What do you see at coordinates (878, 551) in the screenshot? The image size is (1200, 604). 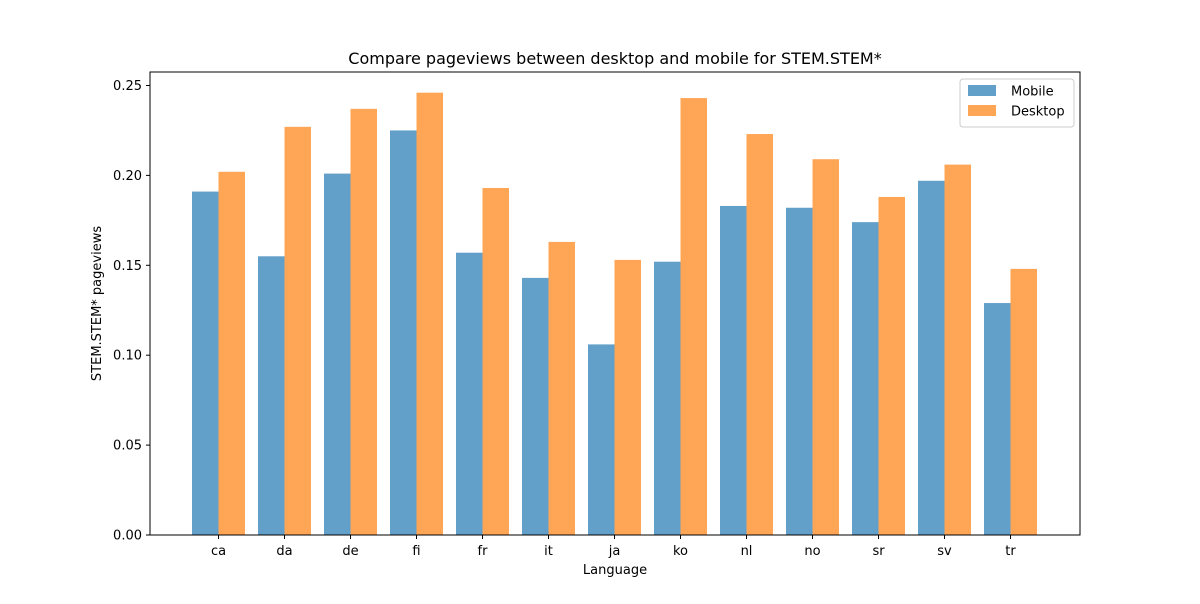 I see `x-tick-label-sr: sr` at bounding box center [878, 551].